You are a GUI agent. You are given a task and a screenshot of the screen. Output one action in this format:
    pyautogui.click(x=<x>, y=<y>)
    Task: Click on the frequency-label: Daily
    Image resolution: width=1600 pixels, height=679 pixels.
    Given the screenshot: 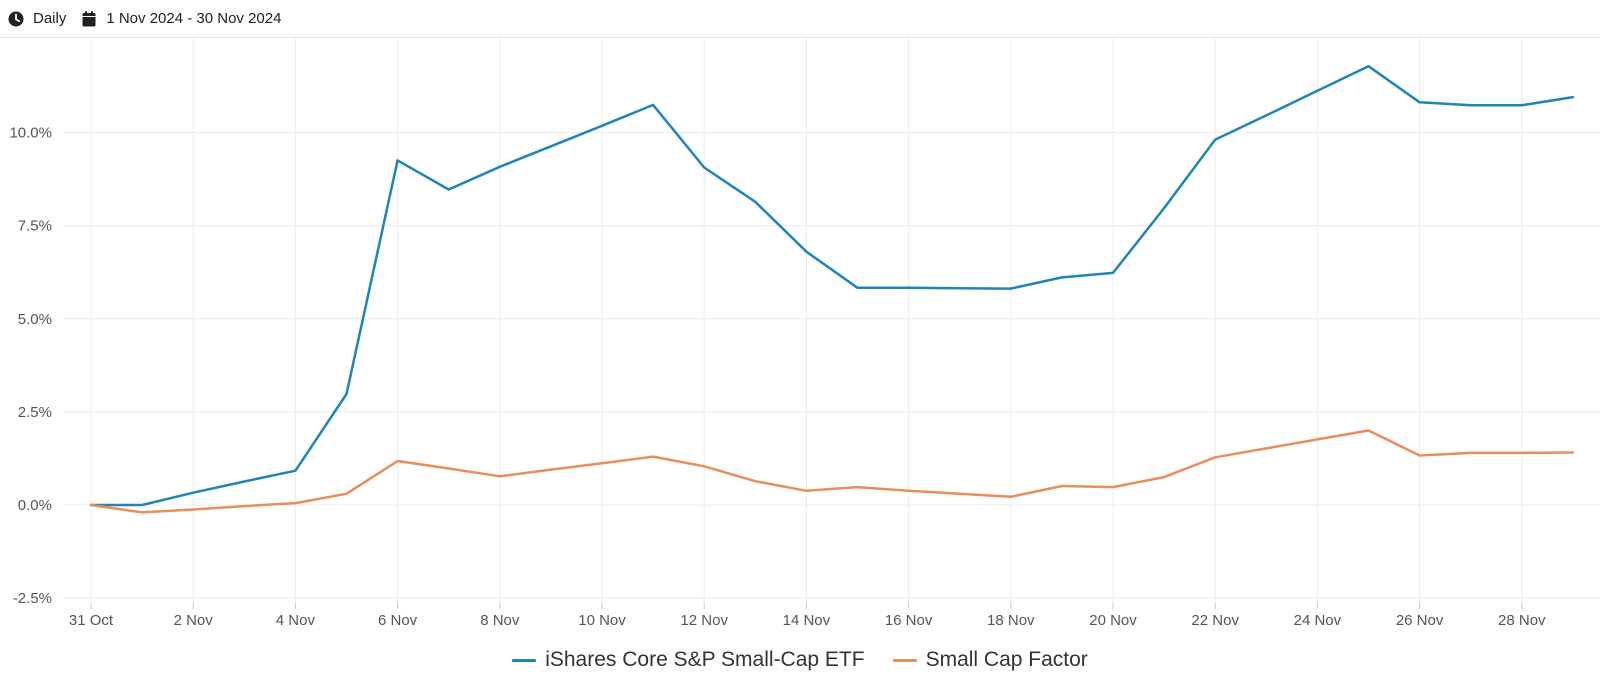 What is the action you would take?
    pyautogui.click(x=50, y=18)
    